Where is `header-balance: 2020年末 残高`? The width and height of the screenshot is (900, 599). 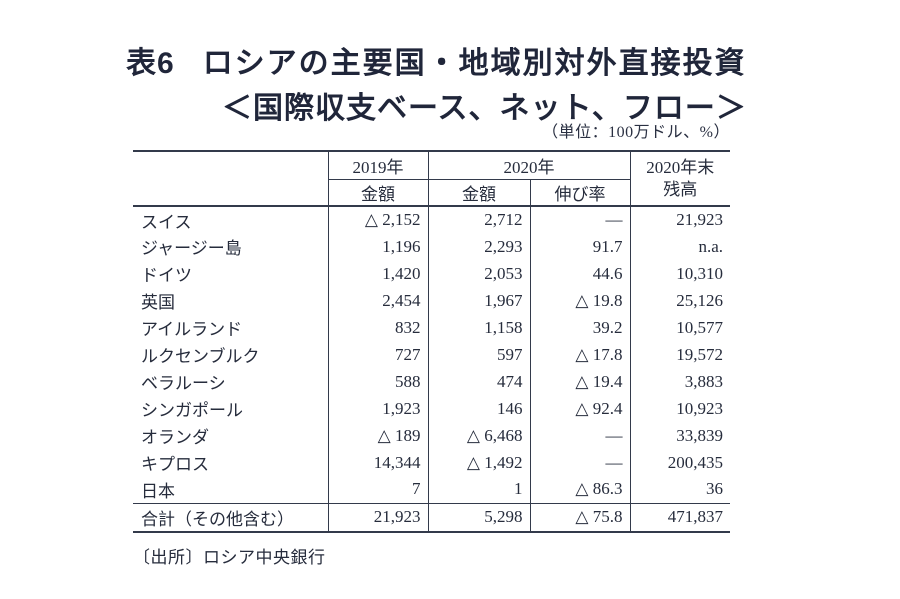
header-balance: 2020年末 残高 is located at coordinates (679, 178).